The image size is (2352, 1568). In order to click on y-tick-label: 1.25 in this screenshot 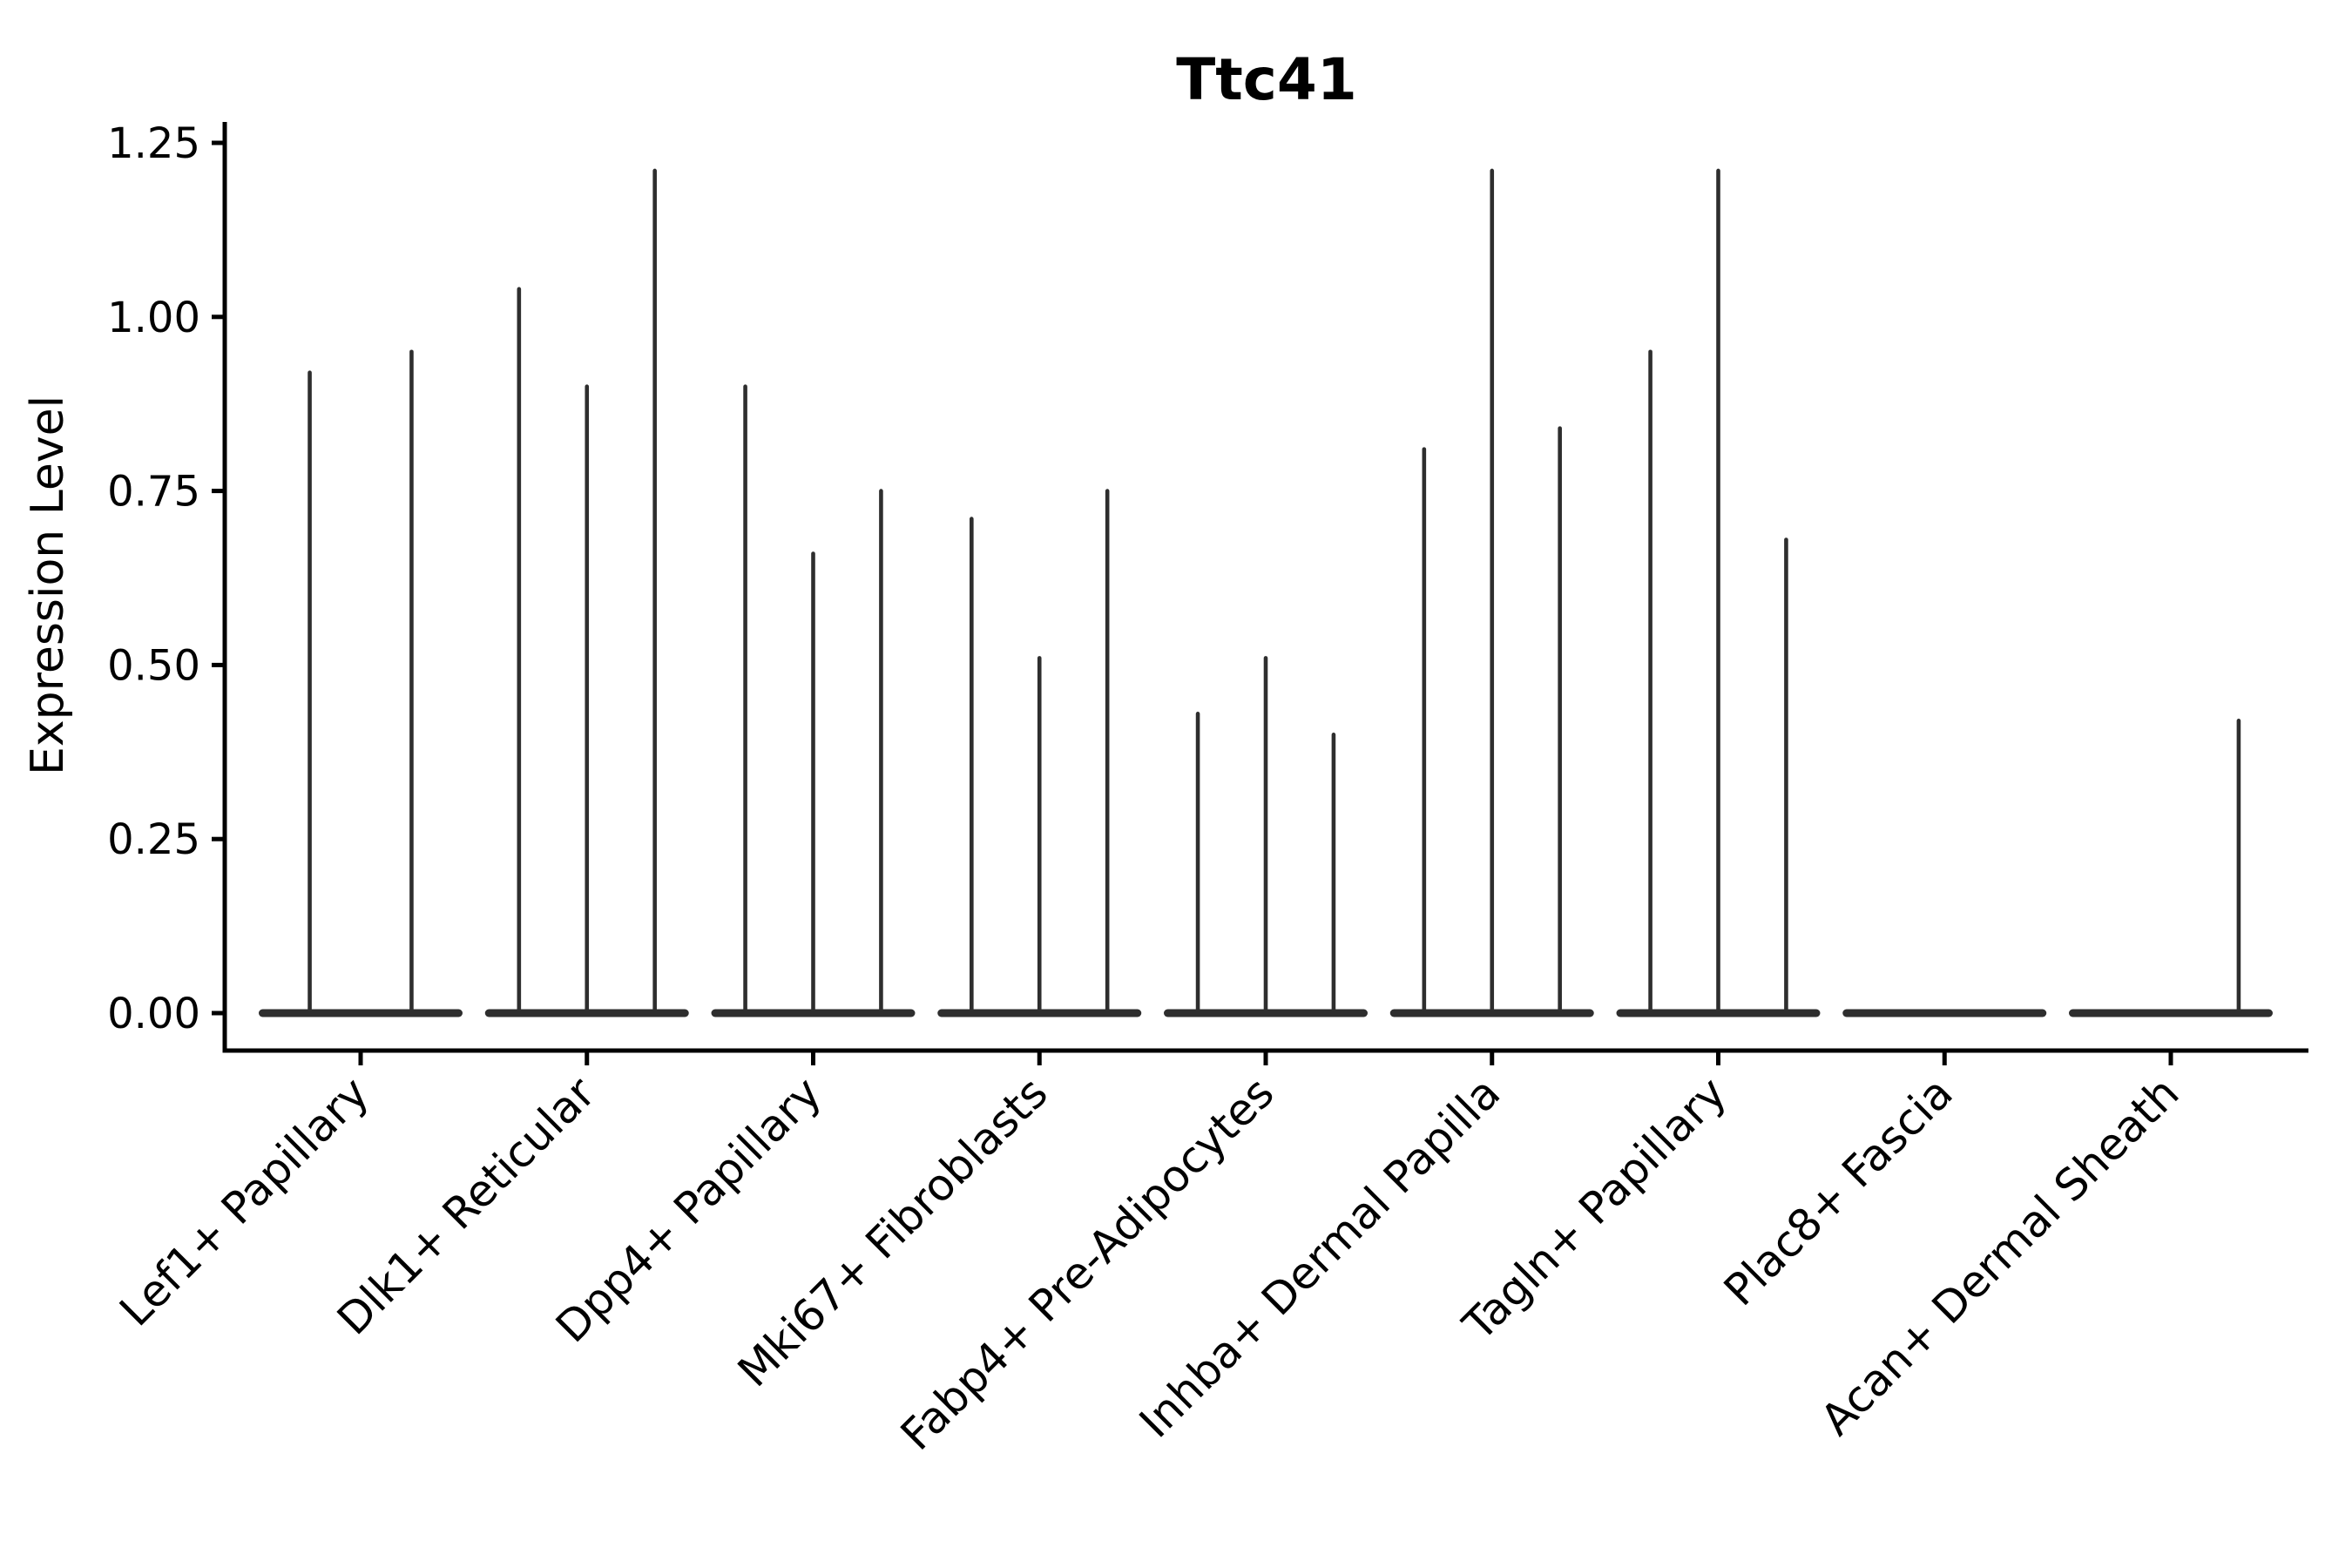, I will do `click(153, 143)`.